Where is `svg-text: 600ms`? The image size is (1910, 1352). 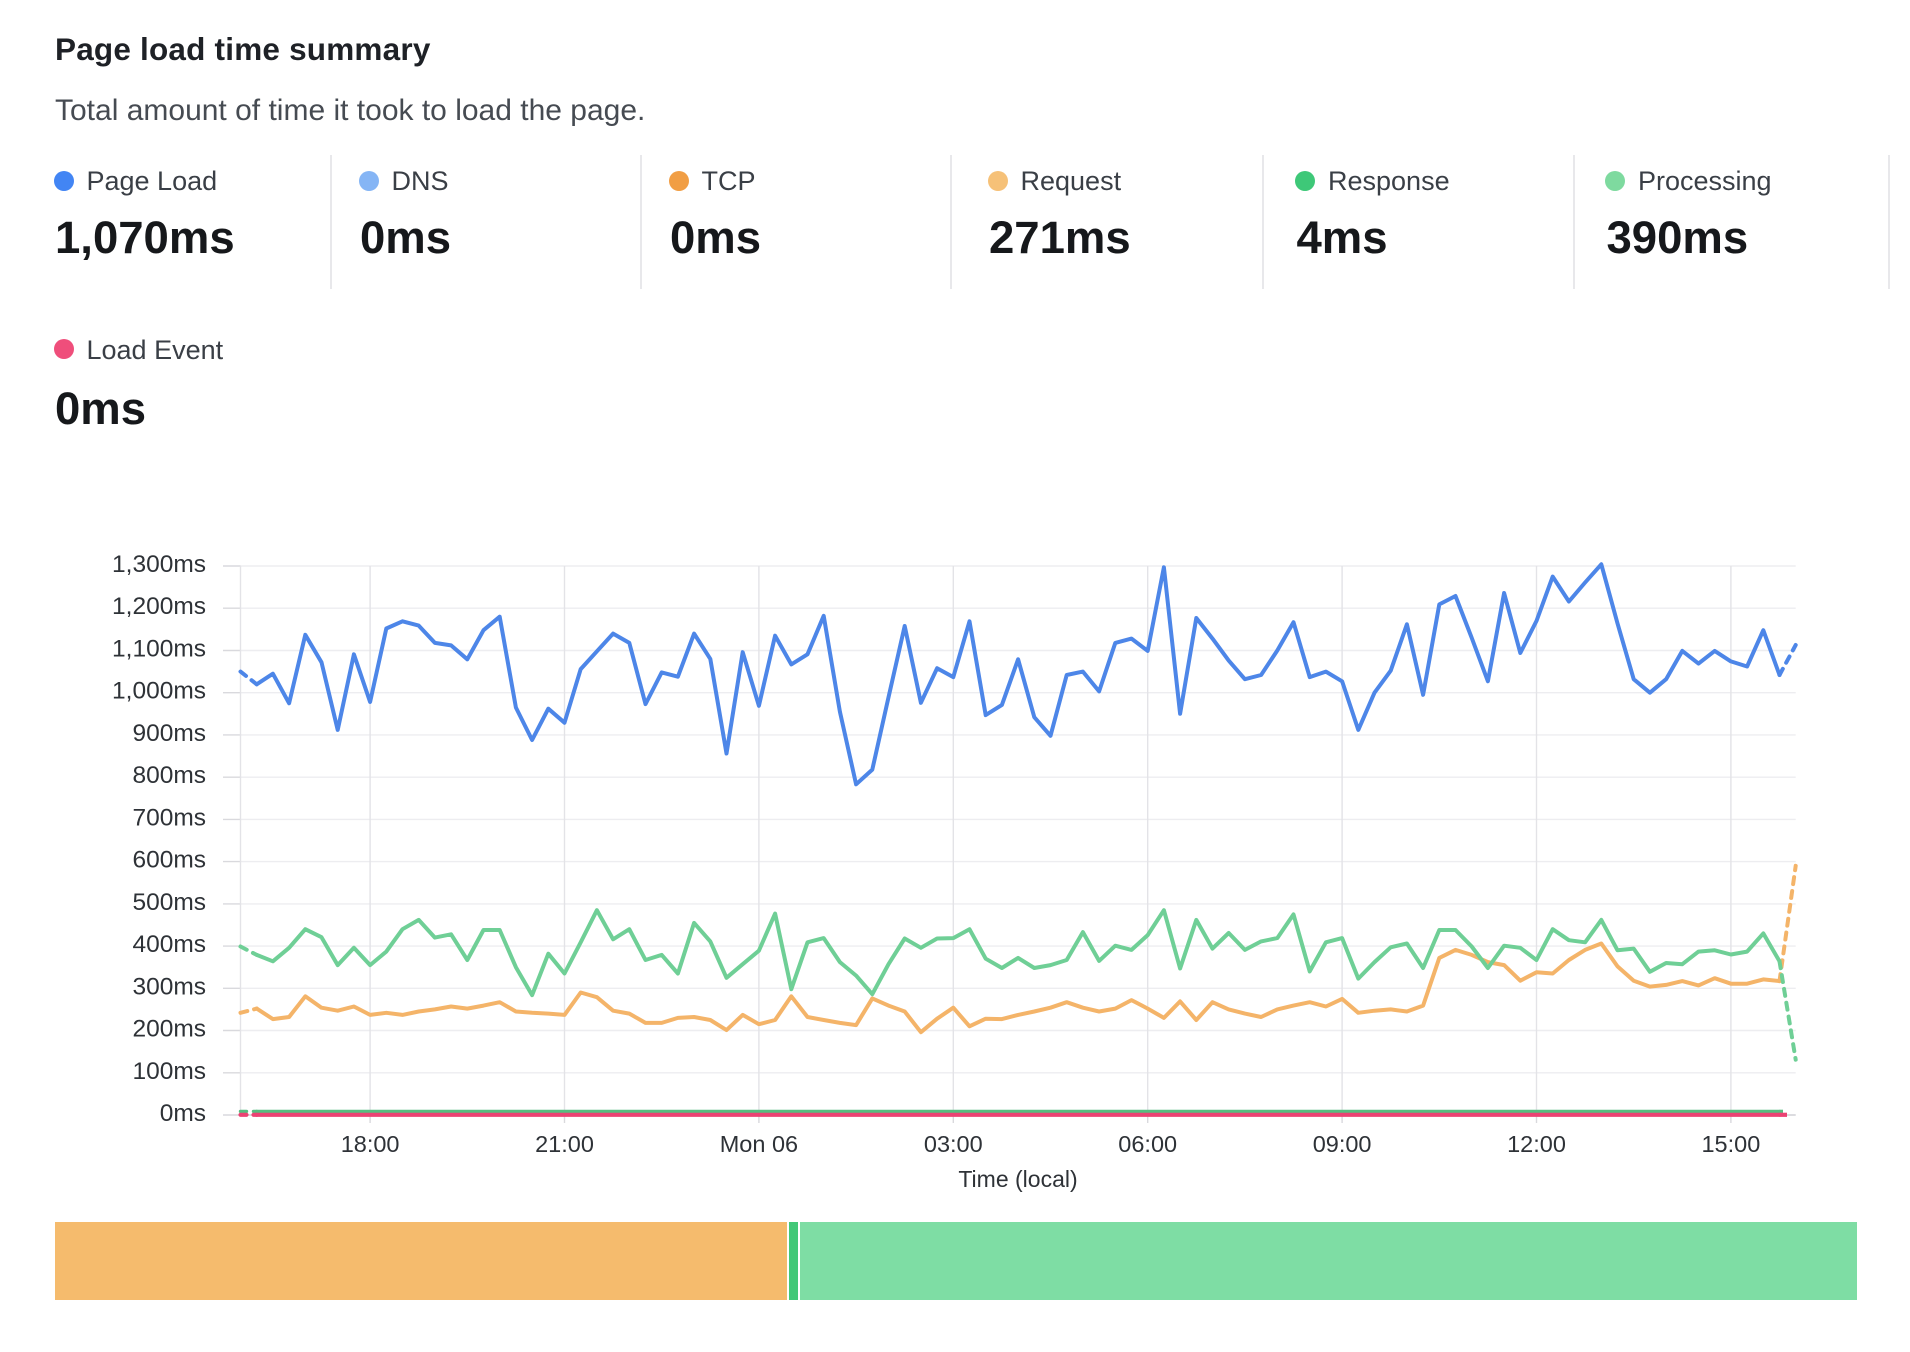
svg-text: 600ms is located at coordinates (169, 860).